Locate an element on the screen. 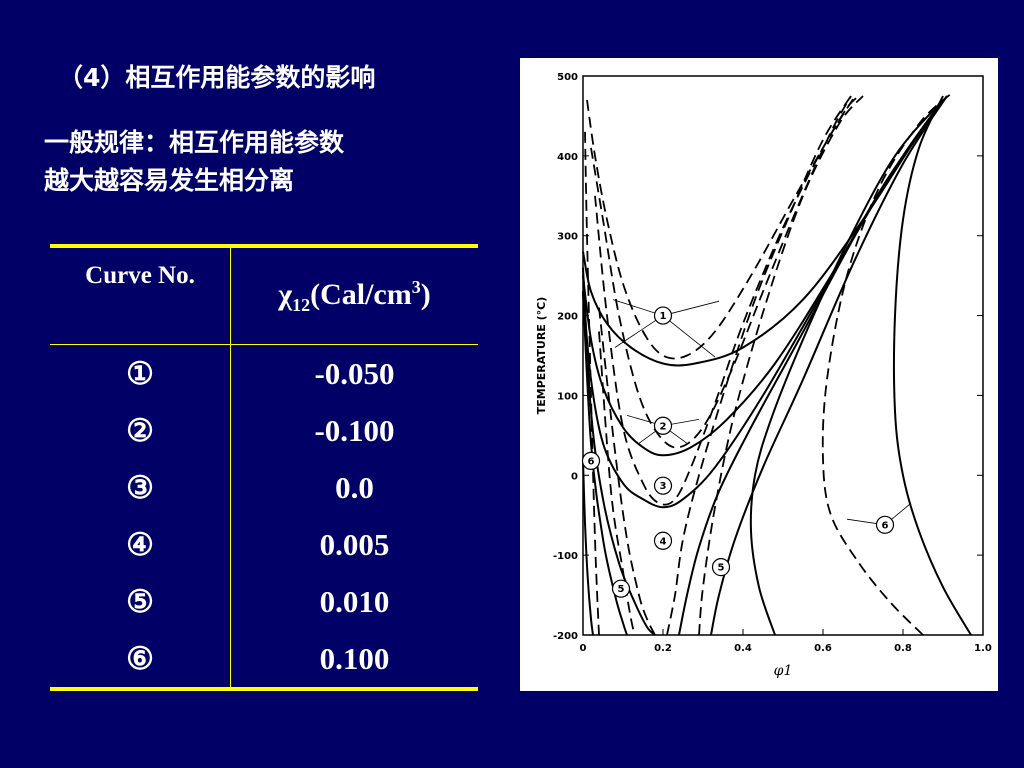  chi-value-cell: 0.005 is located at coordinates (354, 544).